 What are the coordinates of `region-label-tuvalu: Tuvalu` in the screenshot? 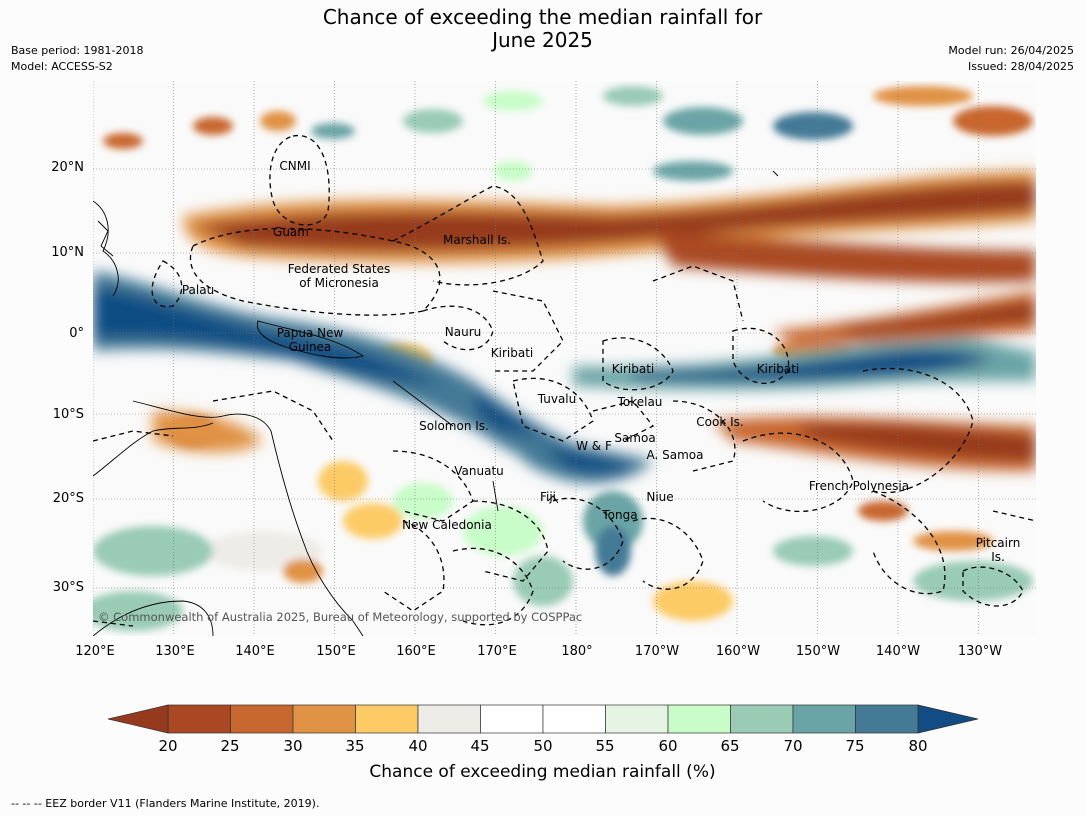 It's located at (557, 399).